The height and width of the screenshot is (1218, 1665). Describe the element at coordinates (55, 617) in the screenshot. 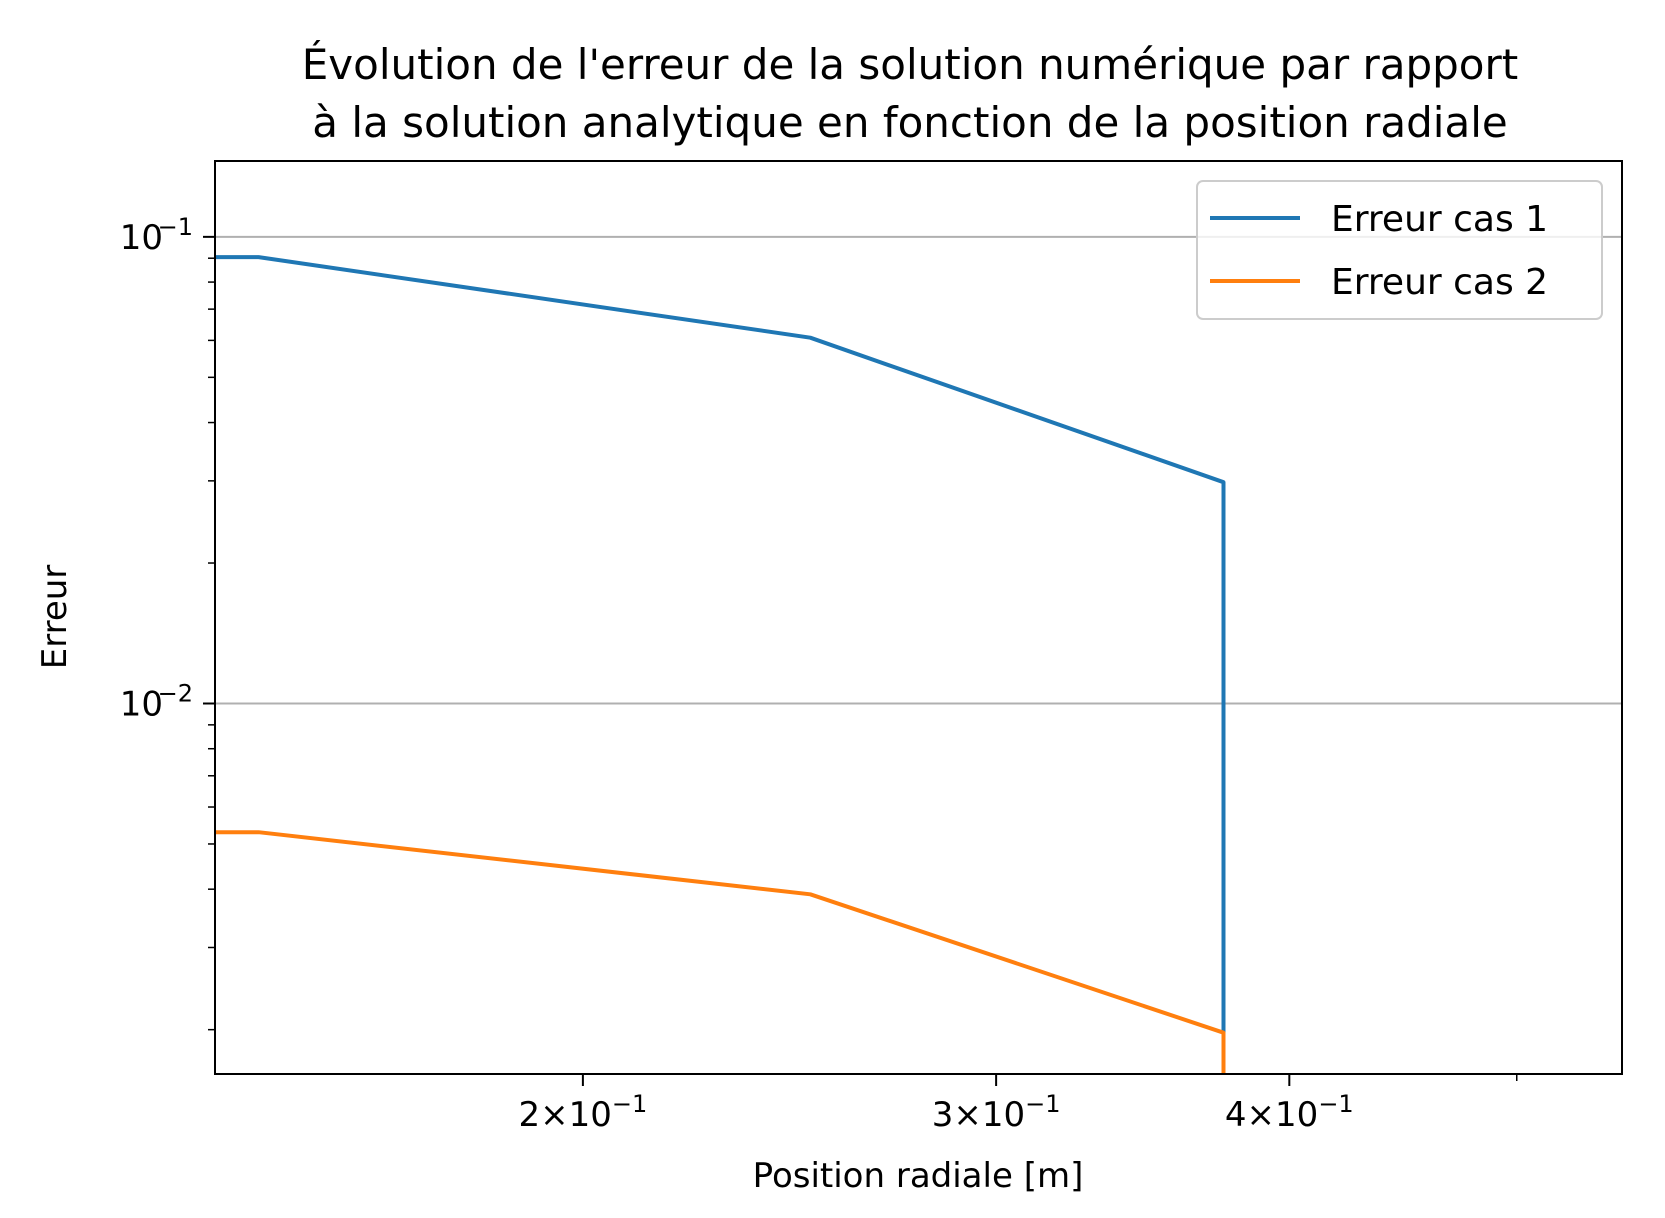

I see `y-axis-label: Erreur` at that location.